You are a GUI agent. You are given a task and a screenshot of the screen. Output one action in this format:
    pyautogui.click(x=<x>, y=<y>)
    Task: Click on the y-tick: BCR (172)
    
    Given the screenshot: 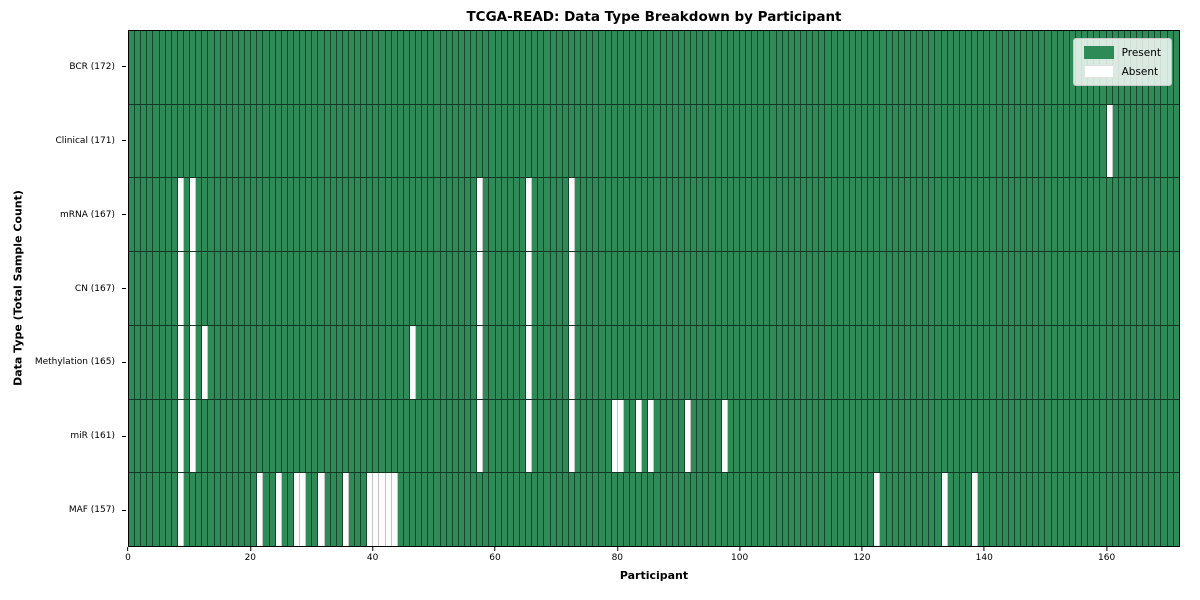 What is the action you would take?
    pyautogui.click(x=63, y=67)
    